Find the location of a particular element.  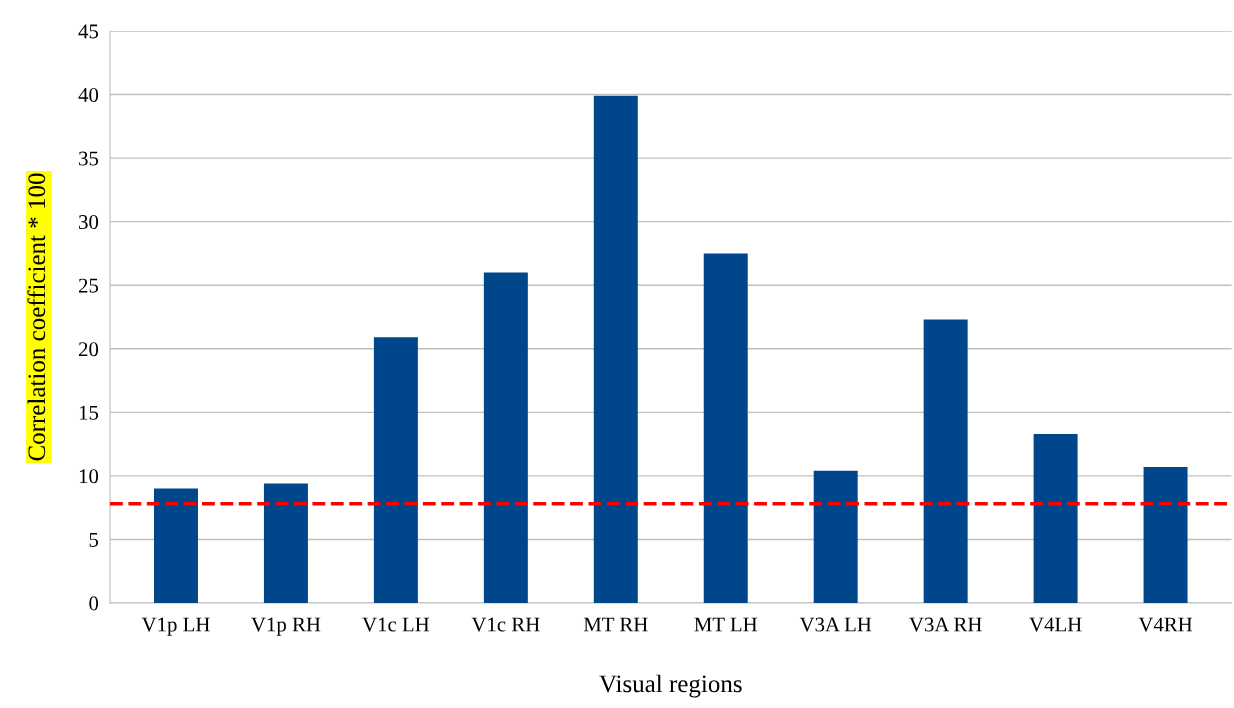

y-tick-label: 45 is located at coordinates (88, 31).